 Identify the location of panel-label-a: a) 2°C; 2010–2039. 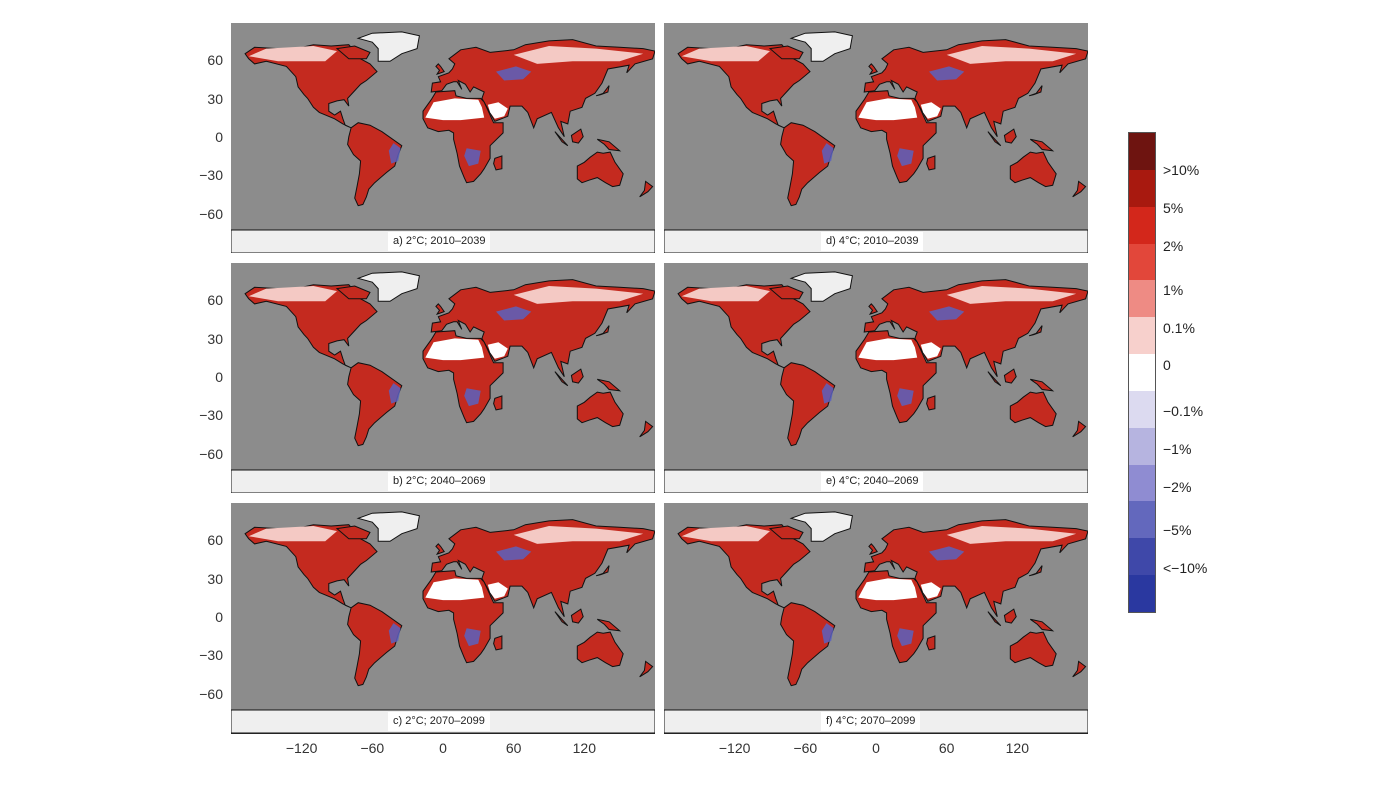
(439, 241).